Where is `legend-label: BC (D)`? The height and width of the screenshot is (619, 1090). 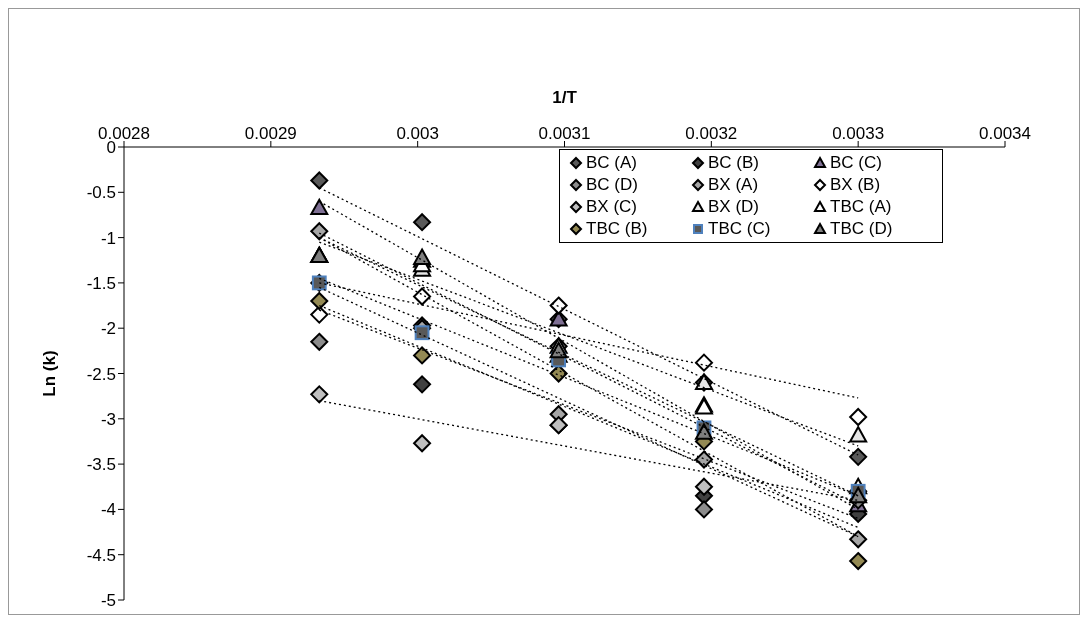
legend-label: BC (D) is located at coordinates (612, 185).